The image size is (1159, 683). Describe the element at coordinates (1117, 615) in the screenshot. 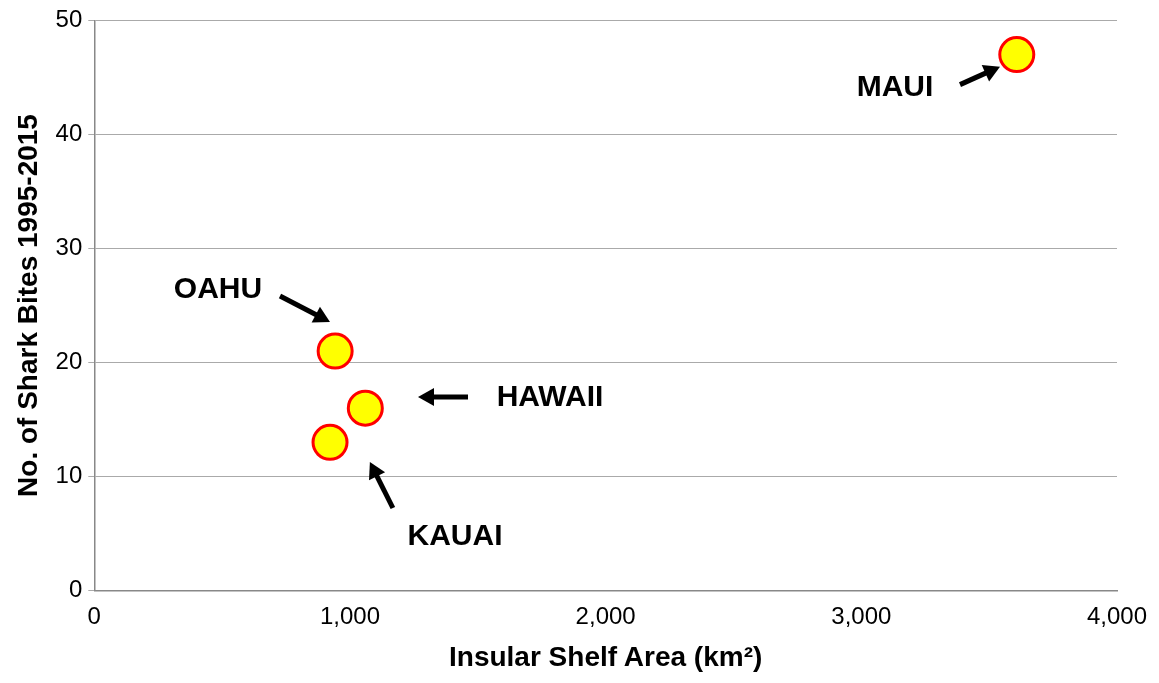

I see `x-tick-label: 4,000` at that location.